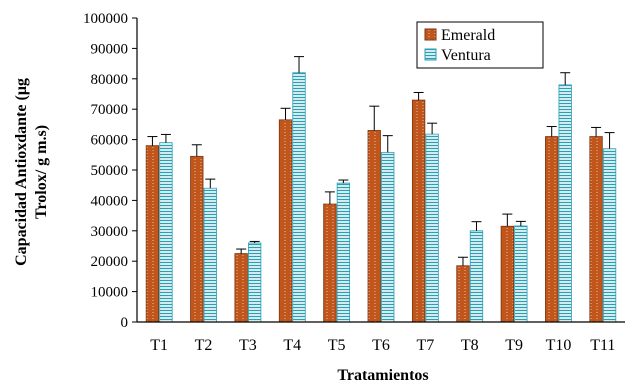 Image resolution: width=629 pixels, height=390 pixels. I want to click on bar-emerald-t11, so click(596, 229).